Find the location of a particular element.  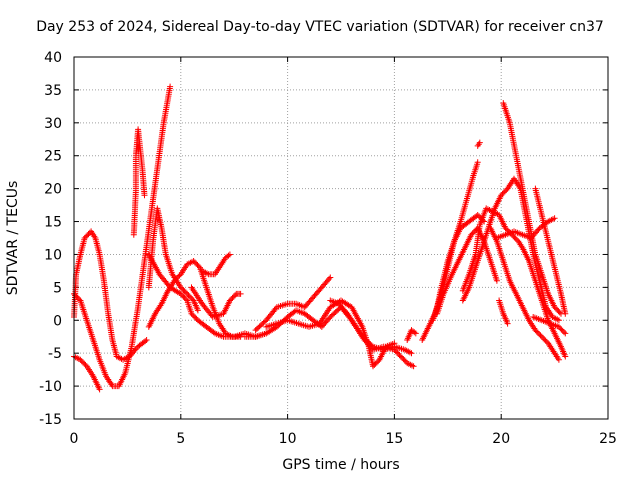

y-tick-label: 25 is located at coordinates (53, 157).